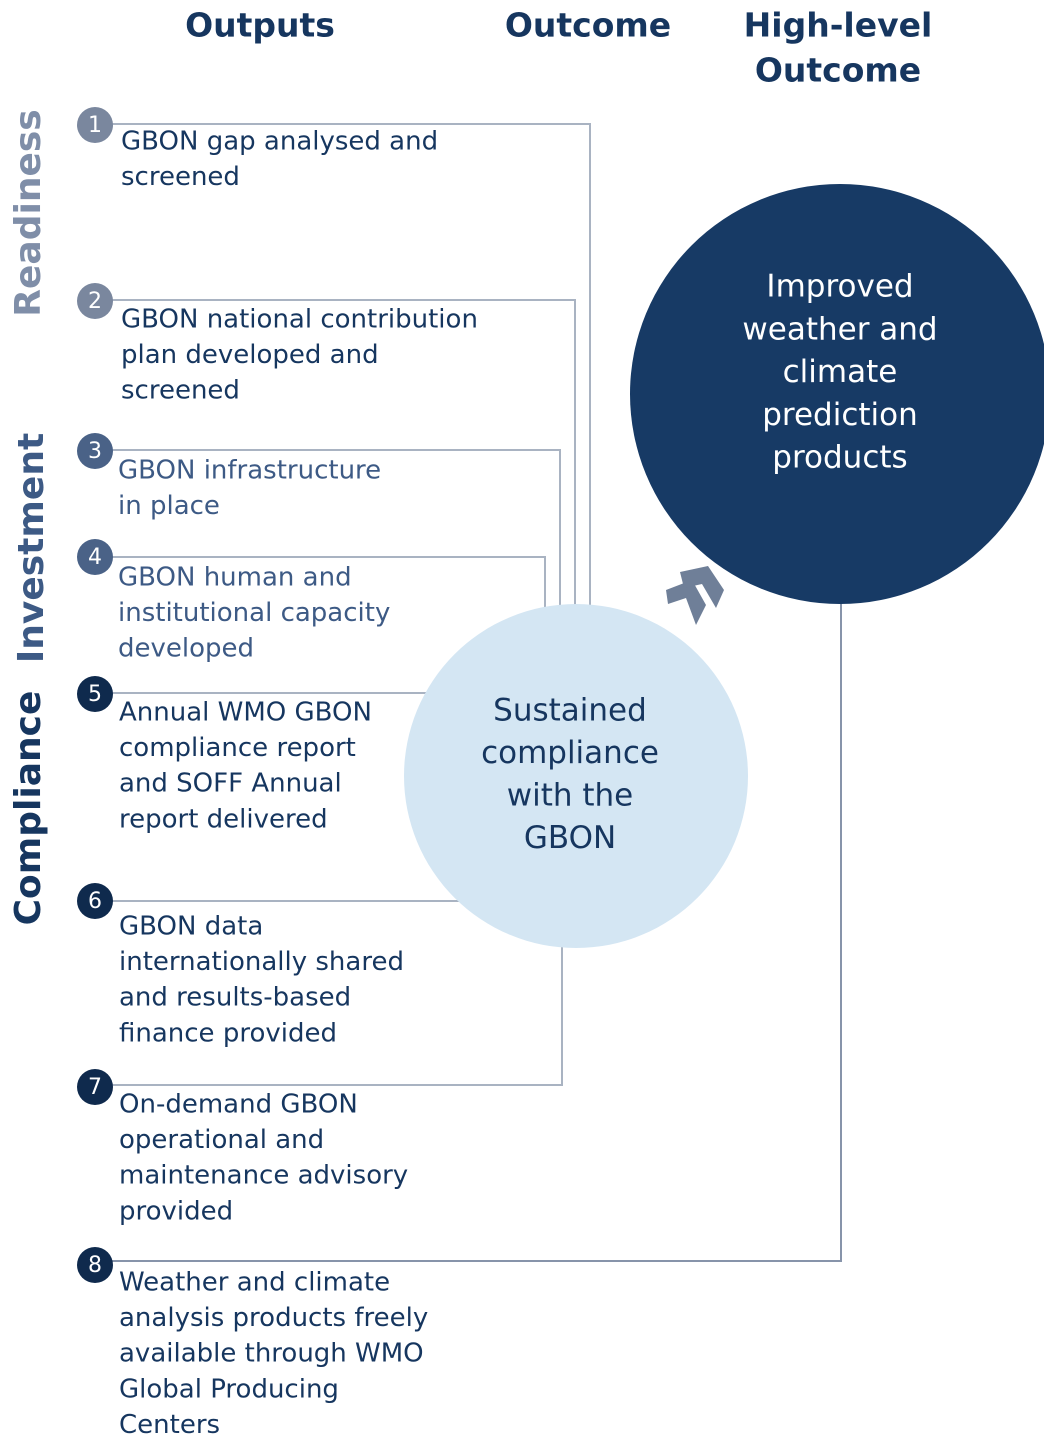 The width and height of the screenshot is (1044, 1437). What do you see at coordinates (840, 415) in the screenshot?
I see `high-level-text: prediction` at bounding box center [840, 415].